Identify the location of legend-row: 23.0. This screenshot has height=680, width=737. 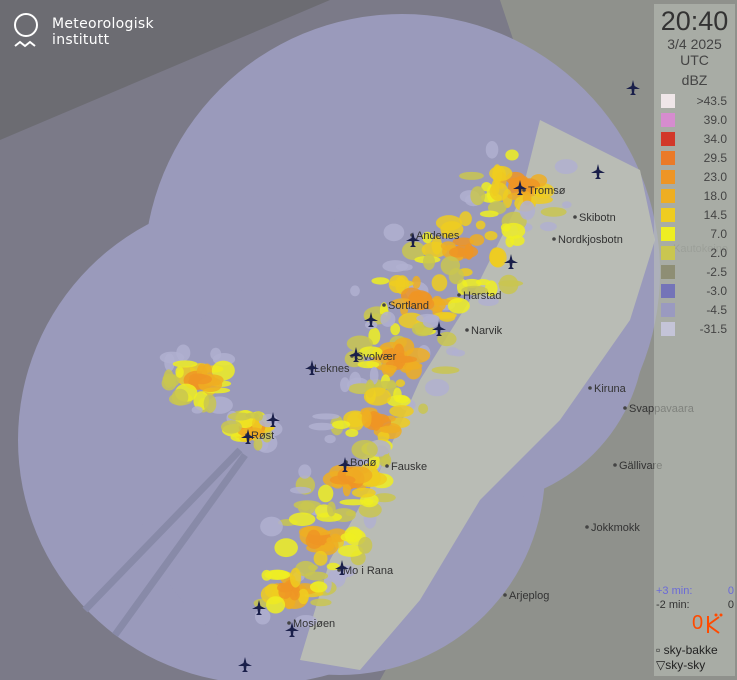
(694, 176).